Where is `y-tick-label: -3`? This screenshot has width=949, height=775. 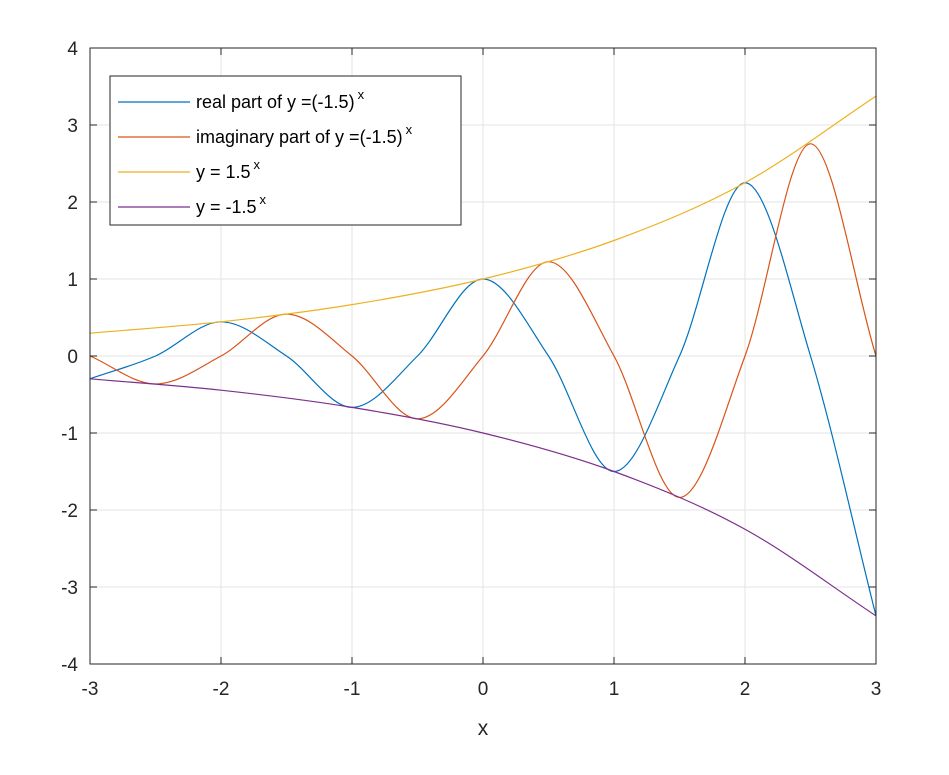
y-tick-label: -3 is located at coordinates (69, 588).